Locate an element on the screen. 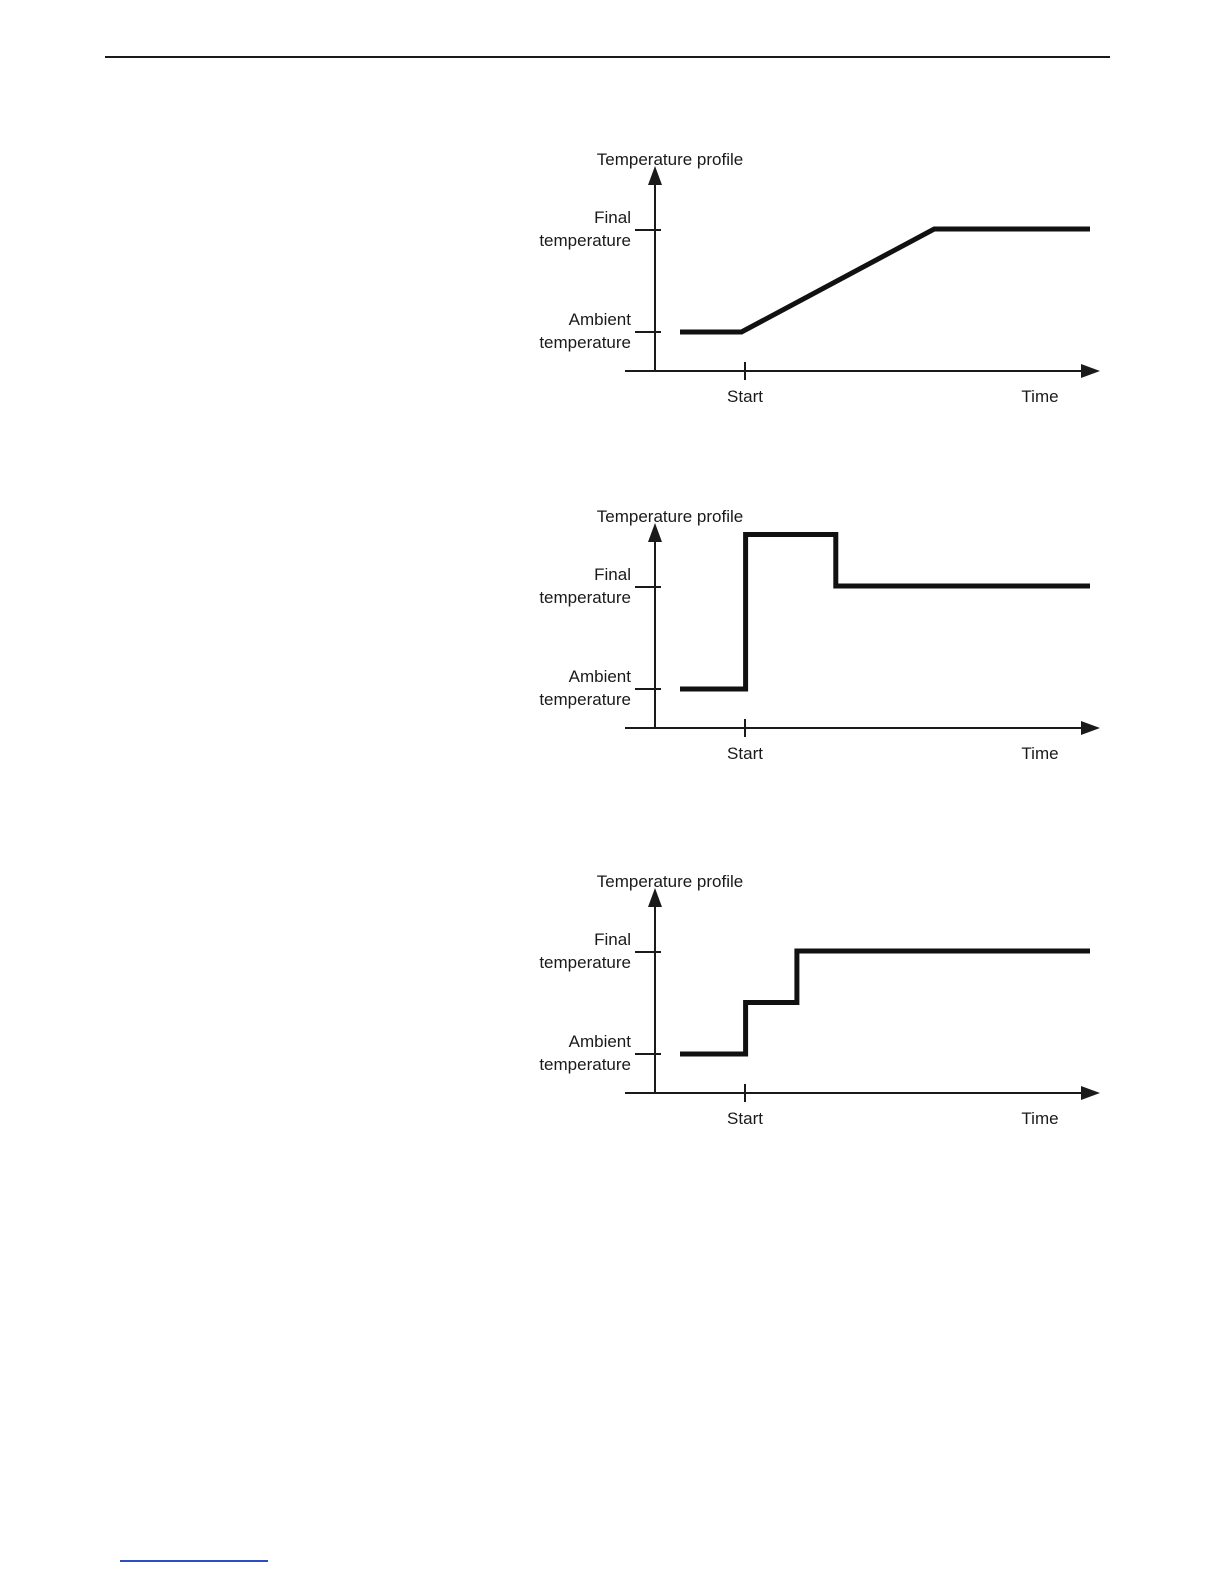  page-top-rule is located at coordinates (607, 57).